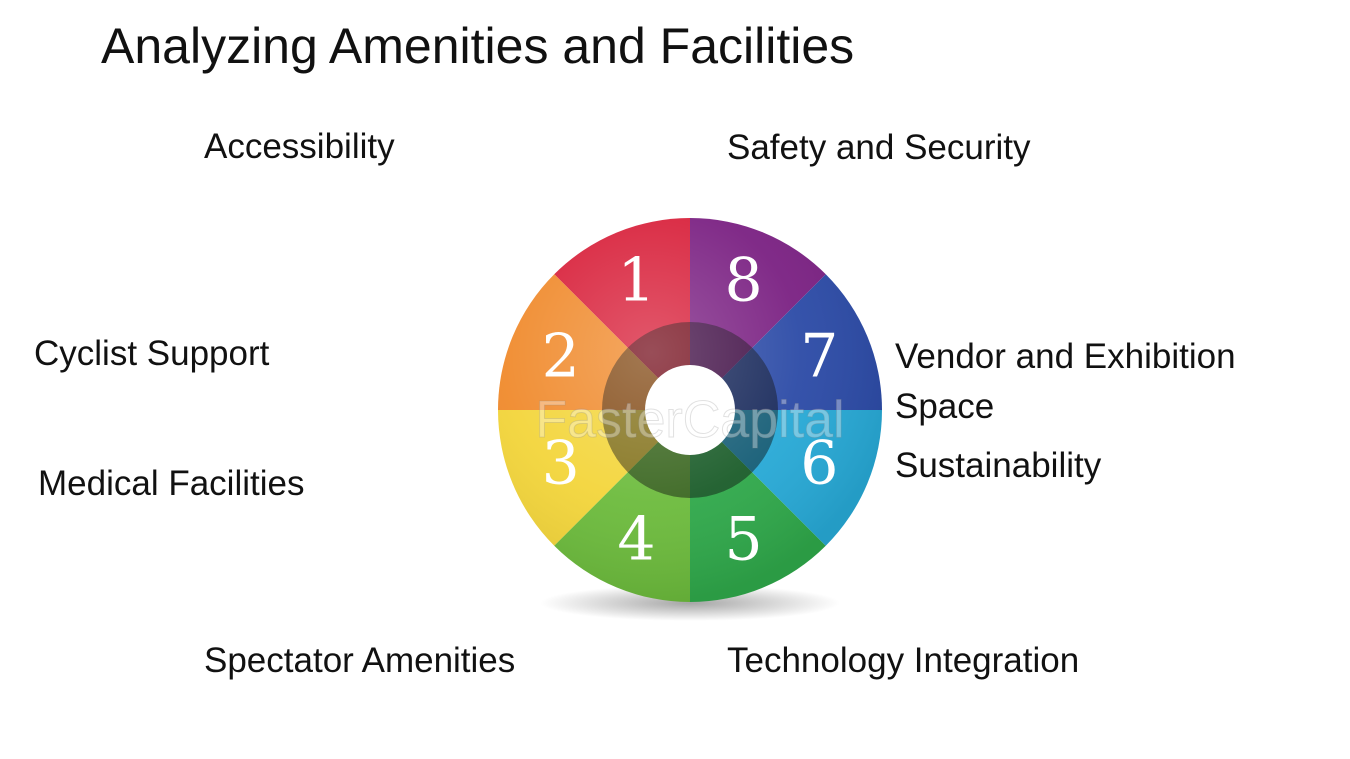  What do you see at coordinates (171, 483) in the screenshot?
I see `label-medical-facilities: Medical Facilities` at bounding box center [171, 483].